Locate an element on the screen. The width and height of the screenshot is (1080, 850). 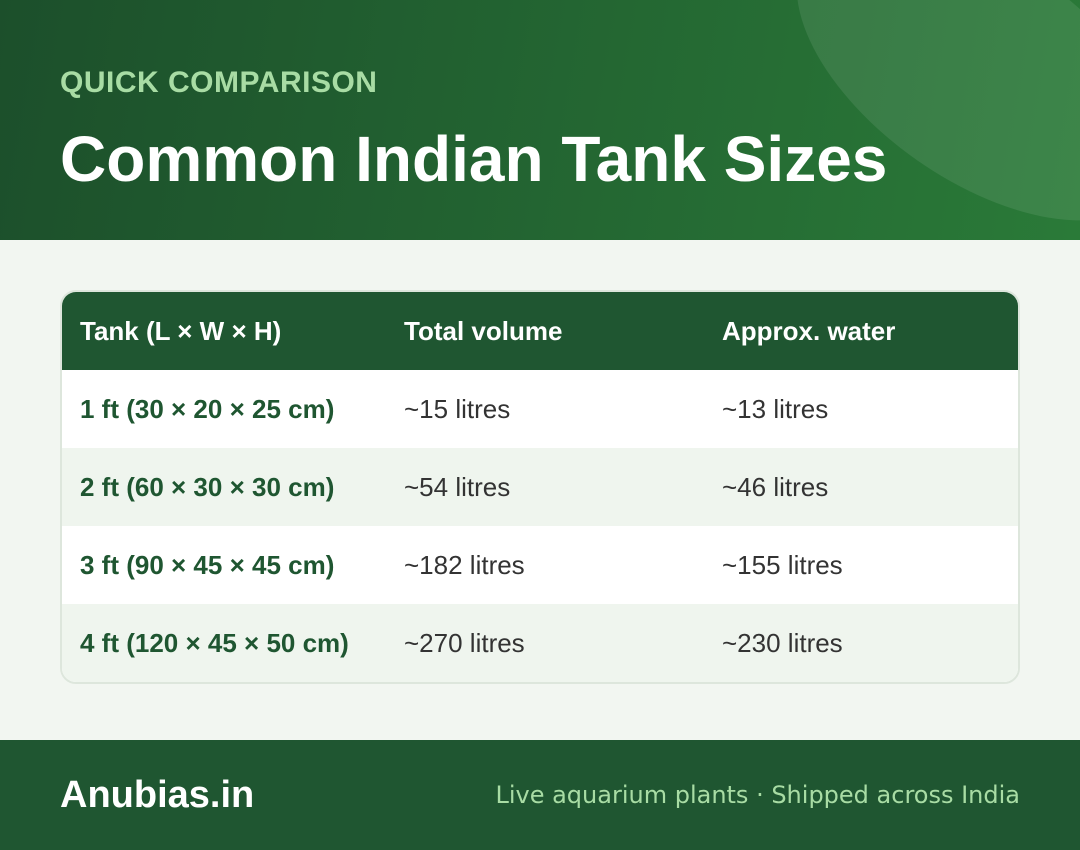
cell: ~155 litres is located at coordinates (782, 564).